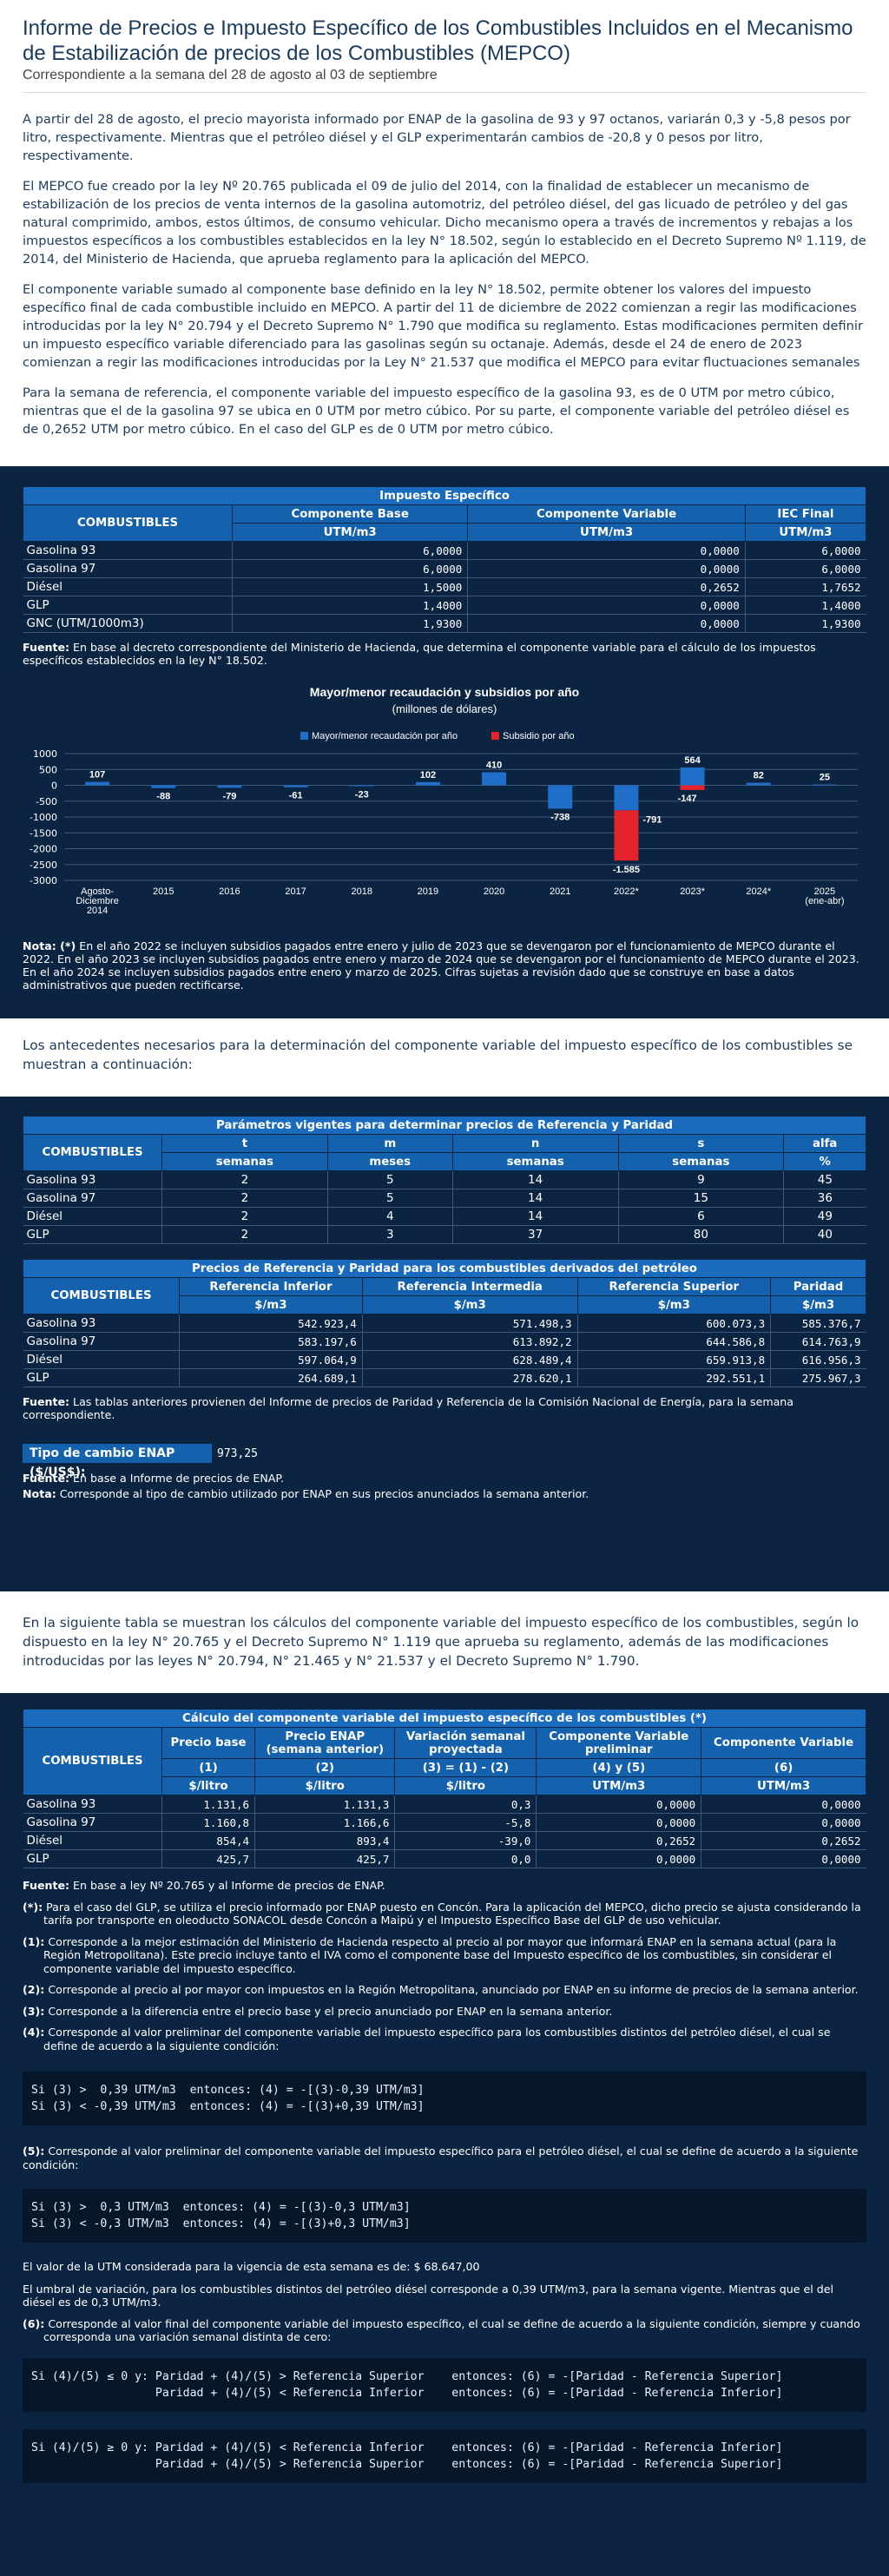  I want to click on y-tick-label: 0, so click(54, 786).